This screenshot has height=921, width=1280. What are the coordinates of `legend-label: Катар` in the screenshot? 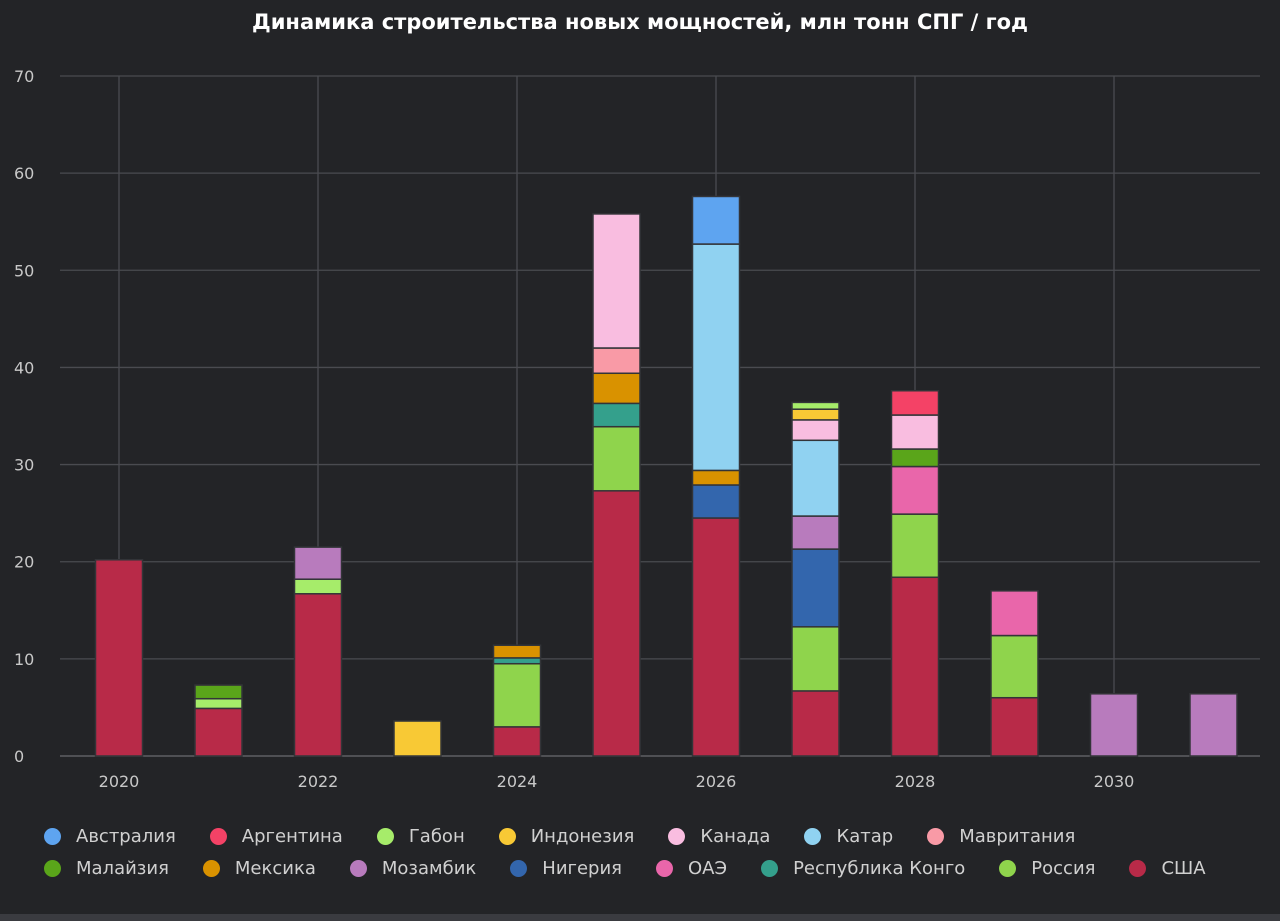 It's located at (865, 836).